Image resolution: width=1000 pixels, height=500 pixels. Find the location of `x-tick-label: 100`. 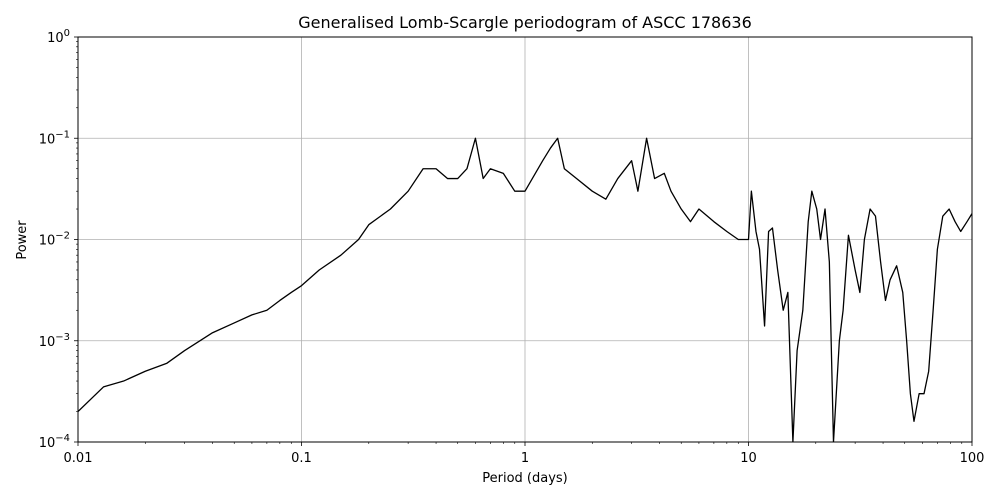

x-tick-label: 100 is located at coordinates (972, 458).